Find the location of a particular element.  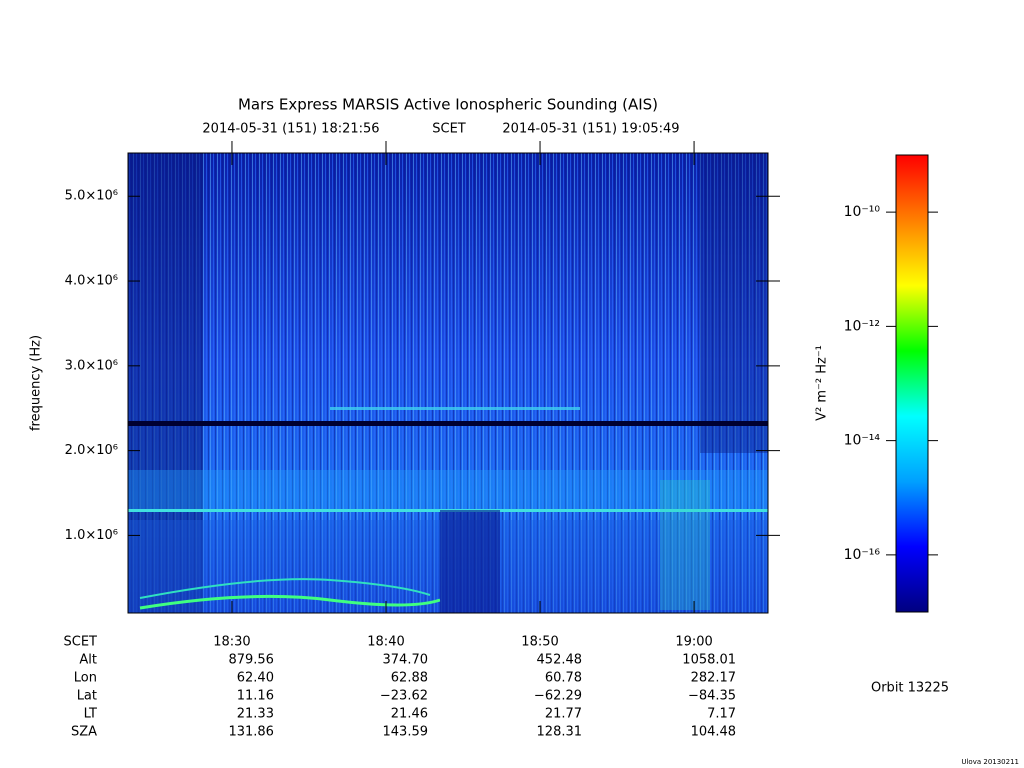

ephemeris-value: 374.70 is located at coordinates (406, 660).